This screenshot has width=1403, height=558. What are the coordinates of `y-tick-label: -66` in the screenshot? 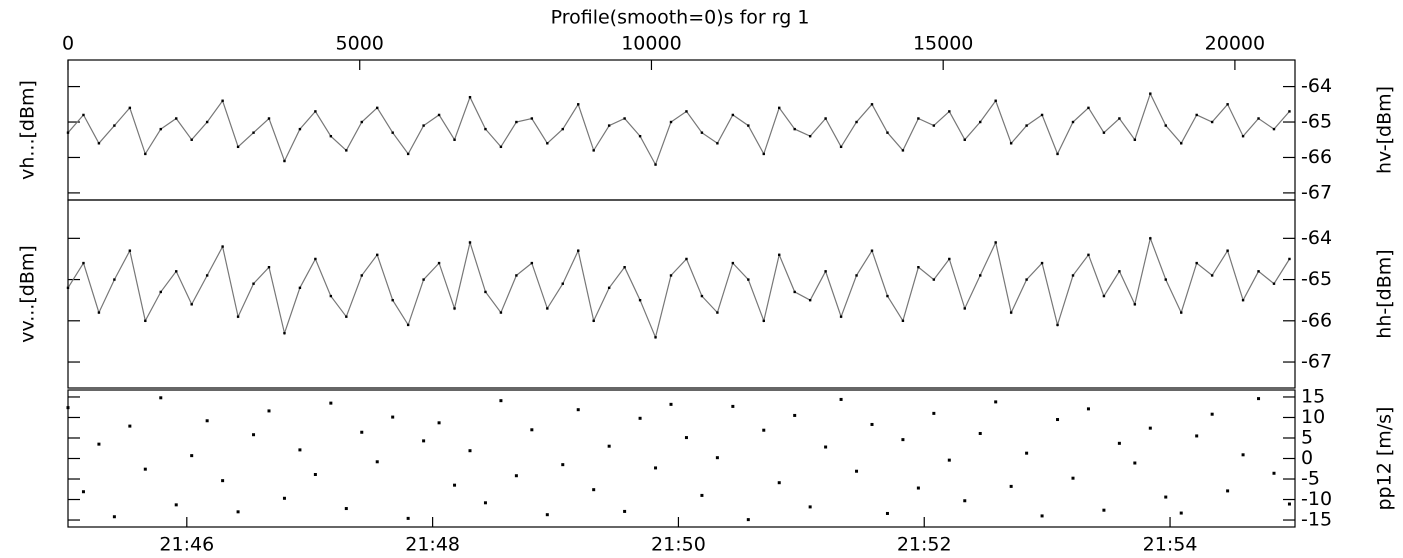 It's located at (1316, 157).